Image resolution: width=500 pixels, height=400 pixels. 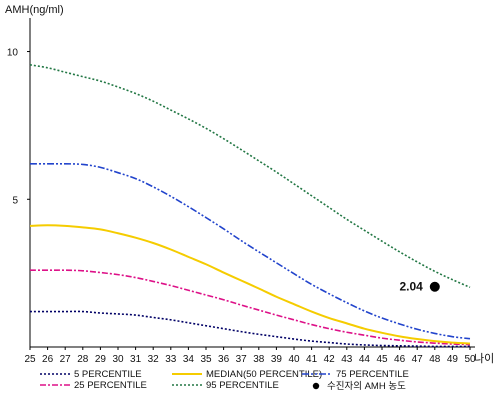 I want to click on y-tick-label: 10, so click(x=13, y=53).